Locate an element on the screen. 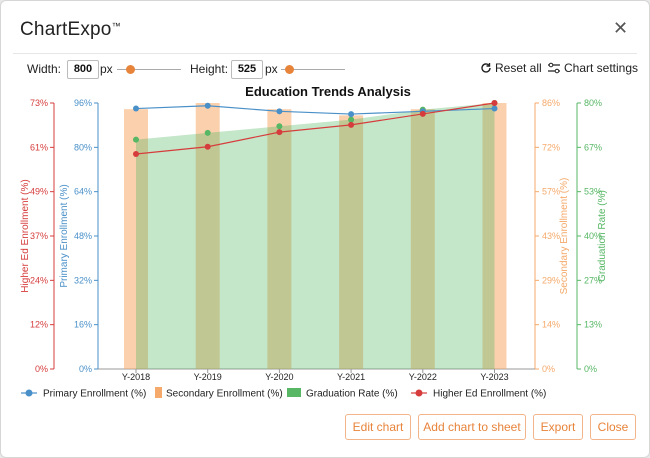  secondary-tick-label: 0% is located at coordinates (548, 369).